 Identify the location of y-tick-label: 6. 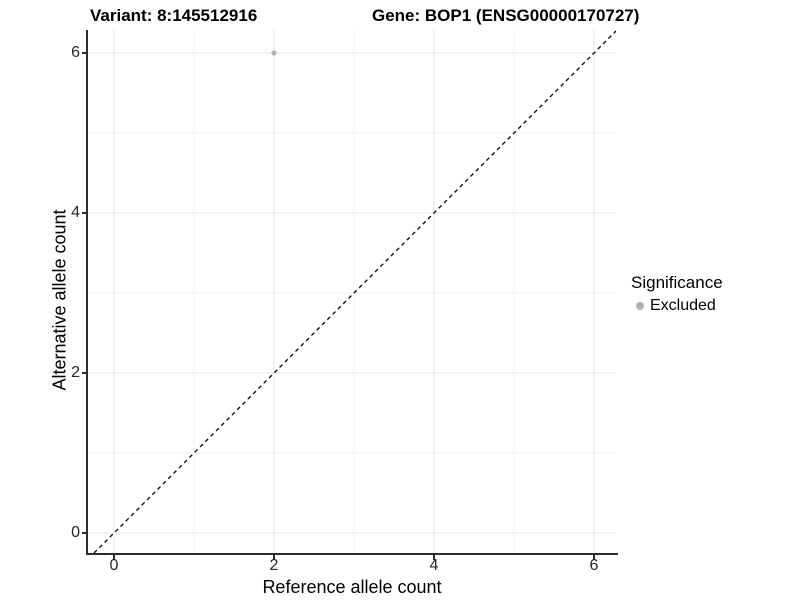
(75, 52).